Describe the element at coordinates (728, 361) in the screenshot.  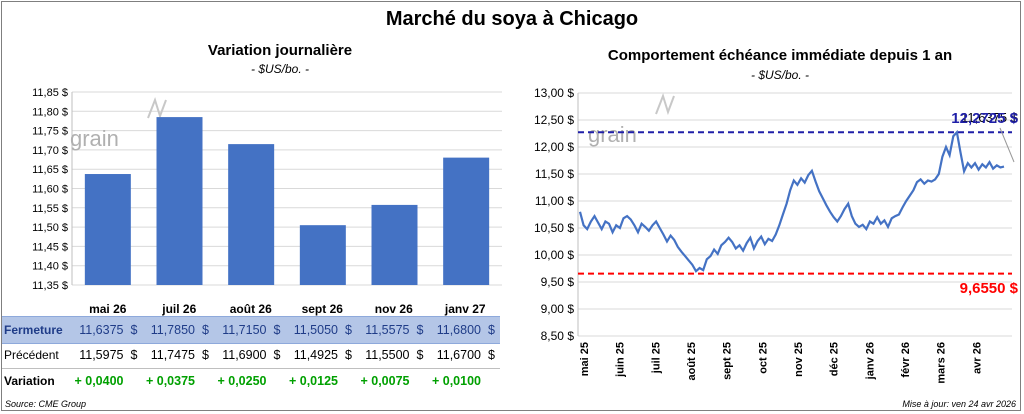
I see `right-x-tick-label: sept 25` at that location.